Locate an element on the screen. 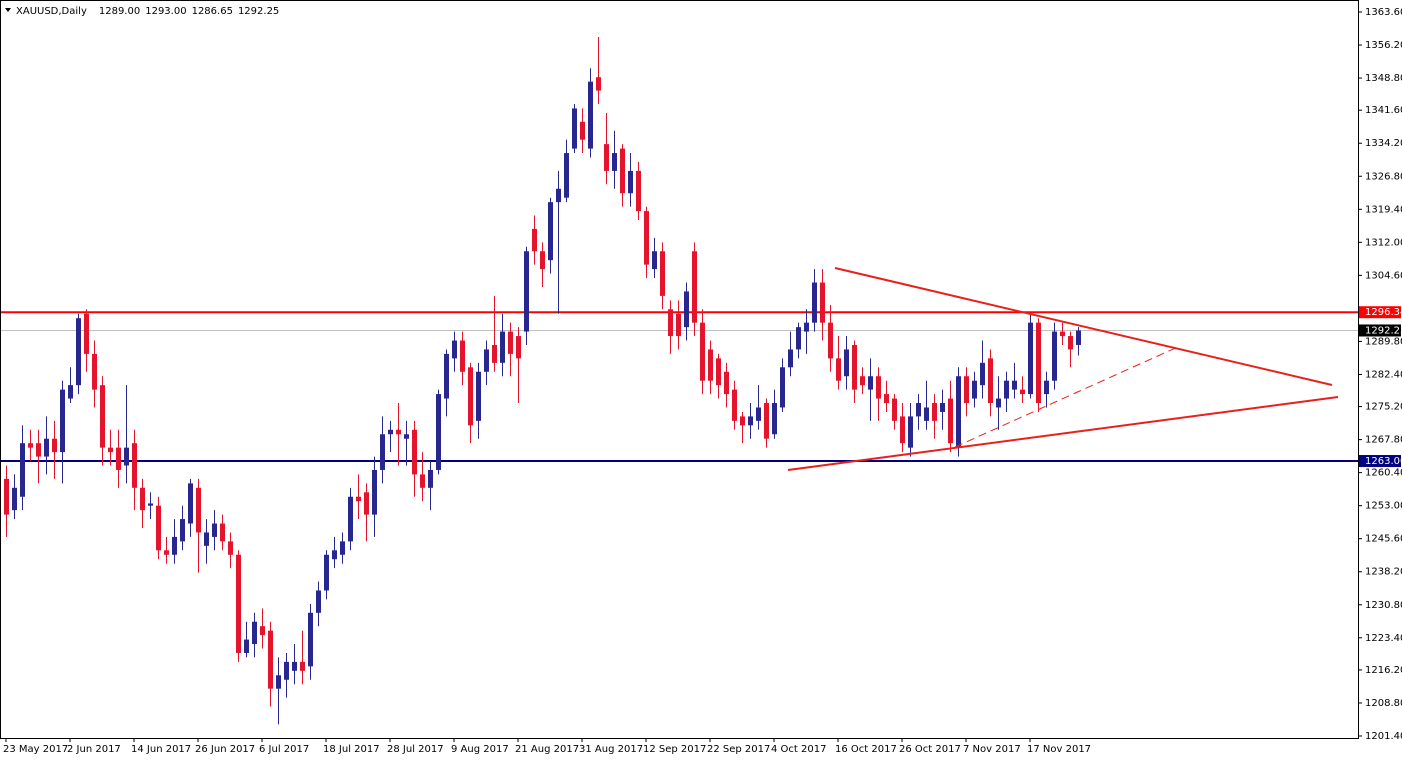 This screenshot has width=1402, height=760. trend-lines is located at coordinates (1063, 369).